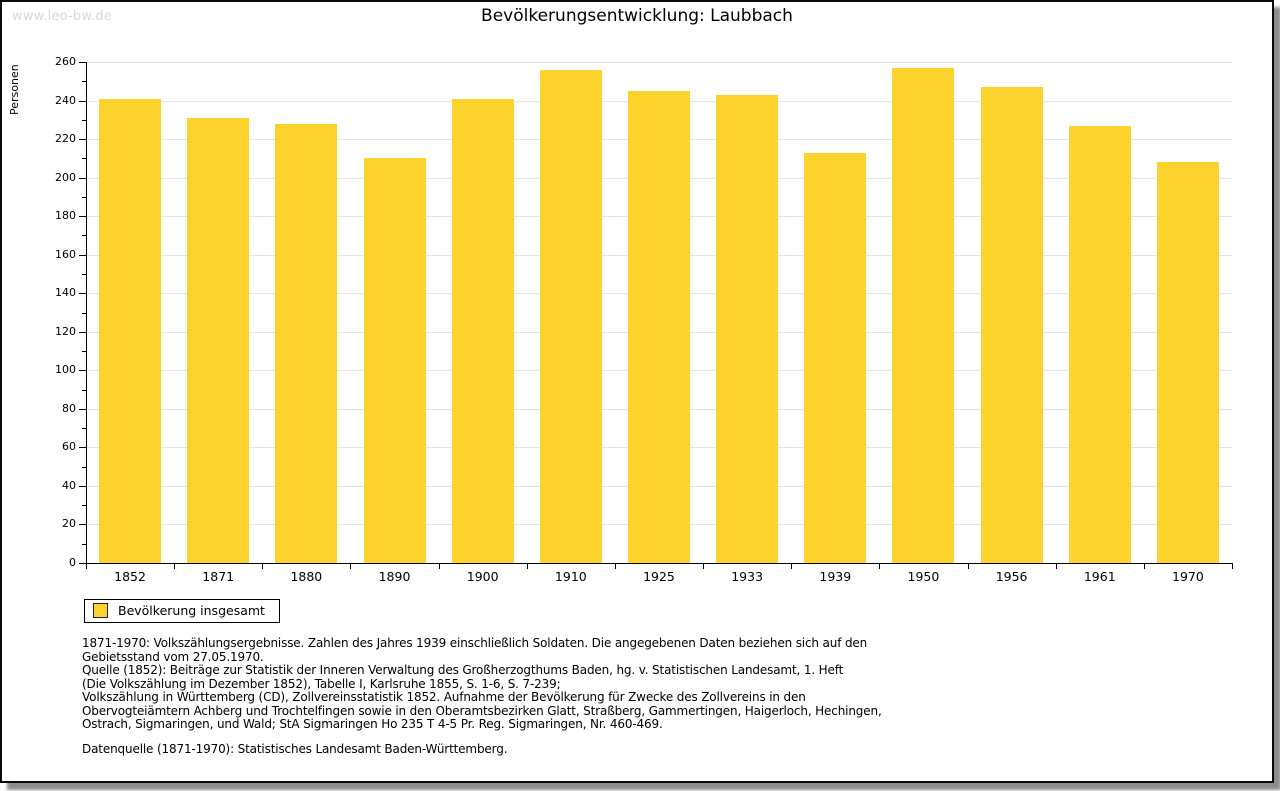 This screenshot has height=791, width=1280. I want to click on legend: Bevölkerung insgesamt, so click(182, 611).